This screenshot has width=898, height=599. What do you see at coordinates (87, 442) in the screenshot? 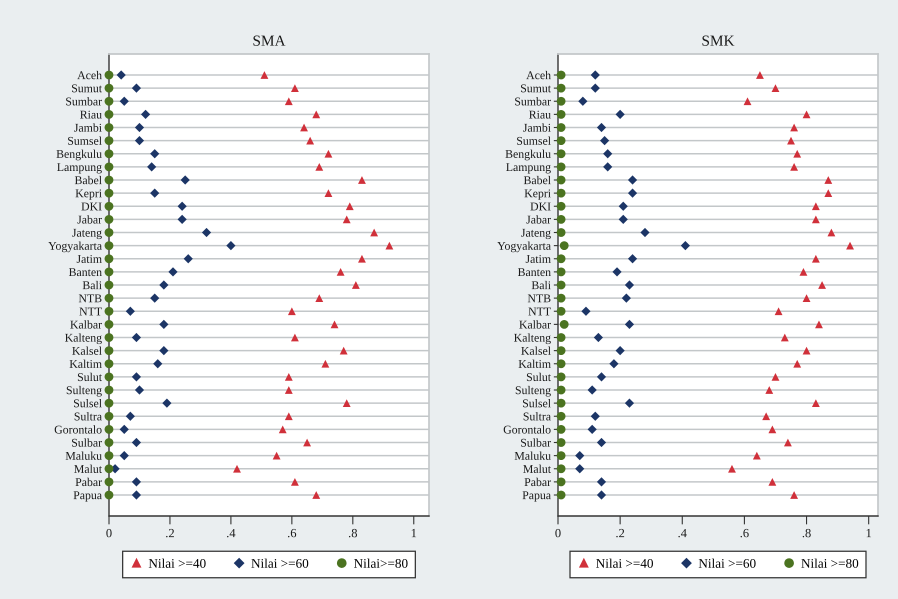
I see `y-tick-label: Sulbar` at bounding box center [87, 442].